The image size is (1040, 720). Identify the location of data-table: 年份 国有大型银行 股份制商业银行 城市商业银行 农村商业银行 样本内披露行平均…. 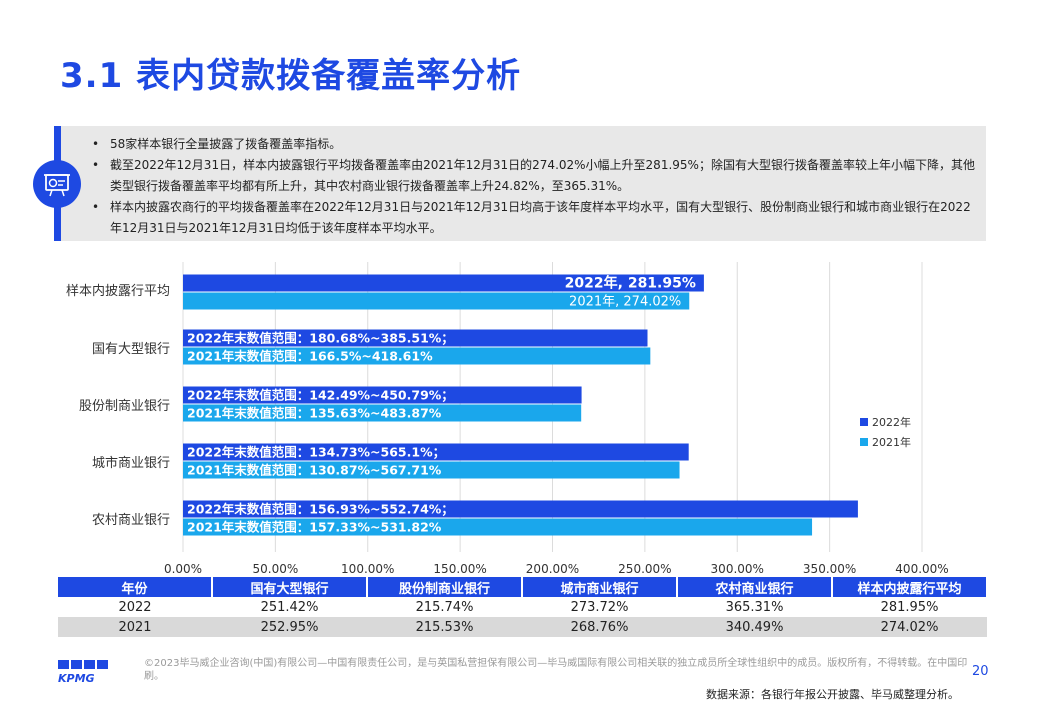
(523, 607).